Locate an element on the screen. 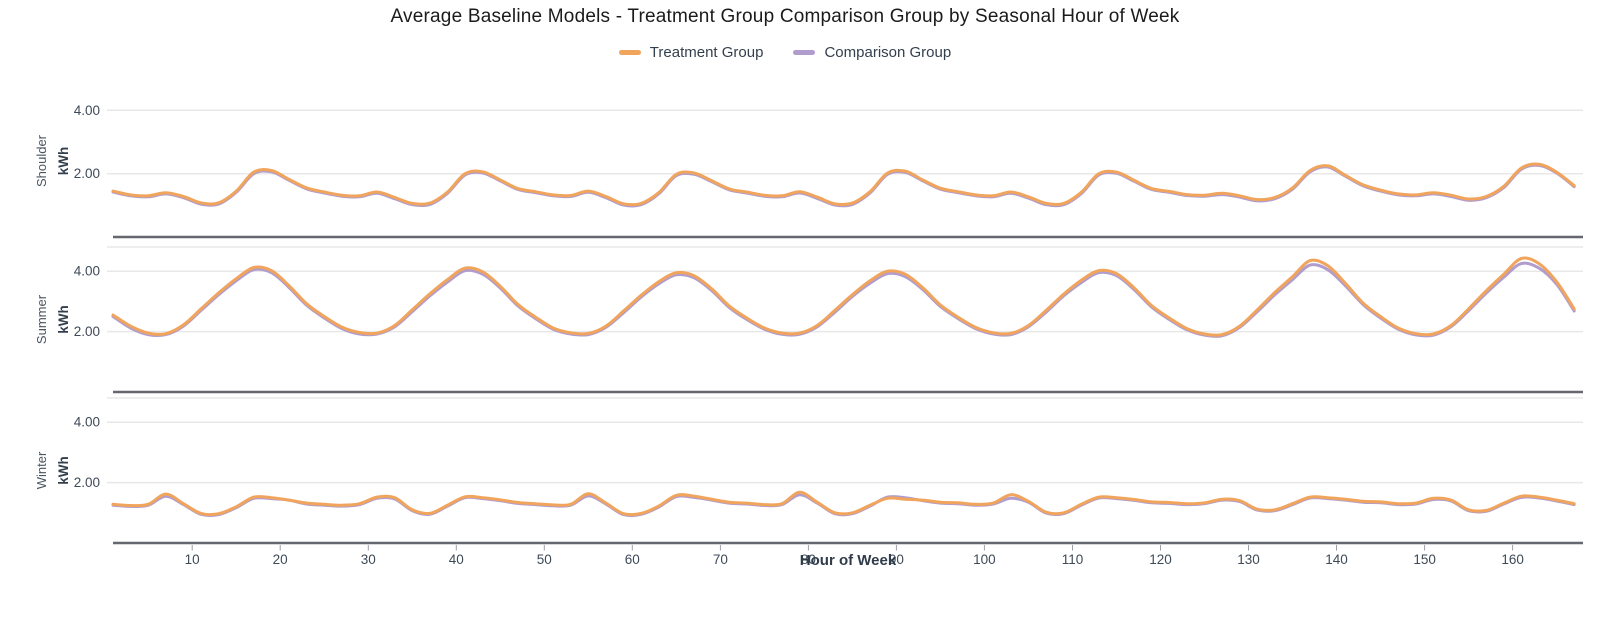 The image size is (1623, 632). facet-label-winter: Winter is located at coordinates (41, 470).